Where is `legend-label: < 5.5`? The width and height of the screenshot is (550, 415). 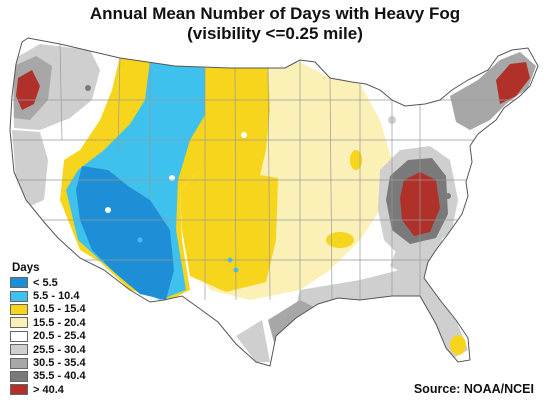
legend-label: < 5.5 is located at coordinates (45, 282).